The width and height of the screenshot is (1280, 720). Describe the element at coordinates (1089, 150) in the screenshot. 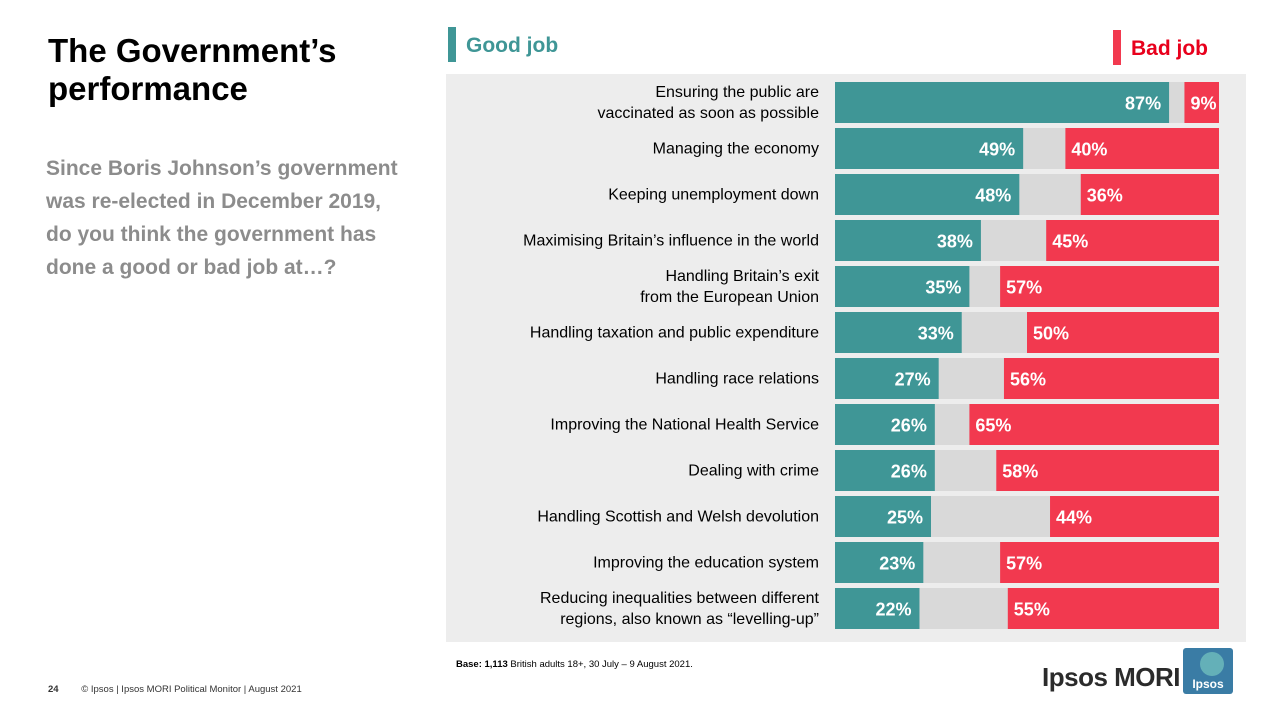

I see `bad-job-value-label: 40%` at that location.